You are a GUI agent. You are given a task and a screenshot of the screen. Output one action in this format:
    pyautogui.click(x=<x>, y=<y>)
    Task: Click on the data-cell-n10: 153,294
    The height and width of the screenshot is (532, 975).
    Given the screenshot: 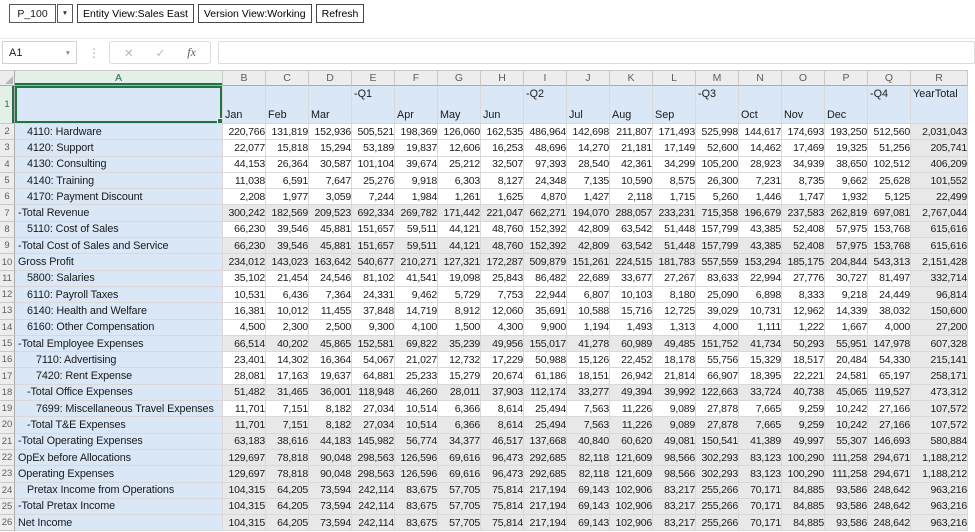 What is the action you would take?
    pyautogui.click(x=760, y=262)
    